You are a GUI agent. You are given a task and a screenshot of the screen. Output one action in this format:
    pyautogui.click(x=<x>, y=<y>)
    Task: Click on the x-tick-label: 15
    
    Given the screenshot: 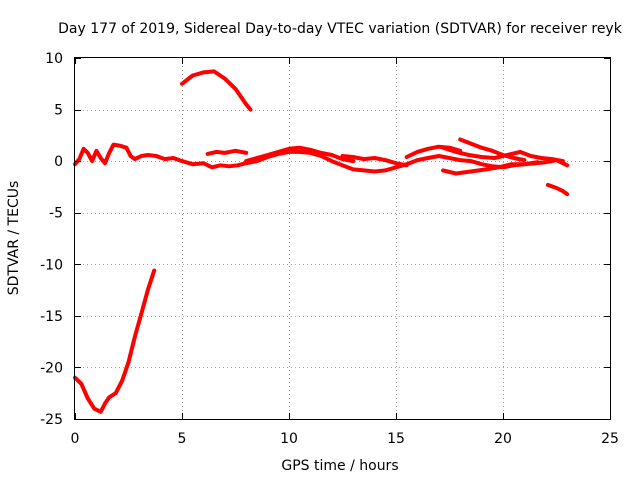 What is the action you would take?
    pyautogui.click(x=396, y=439)
    